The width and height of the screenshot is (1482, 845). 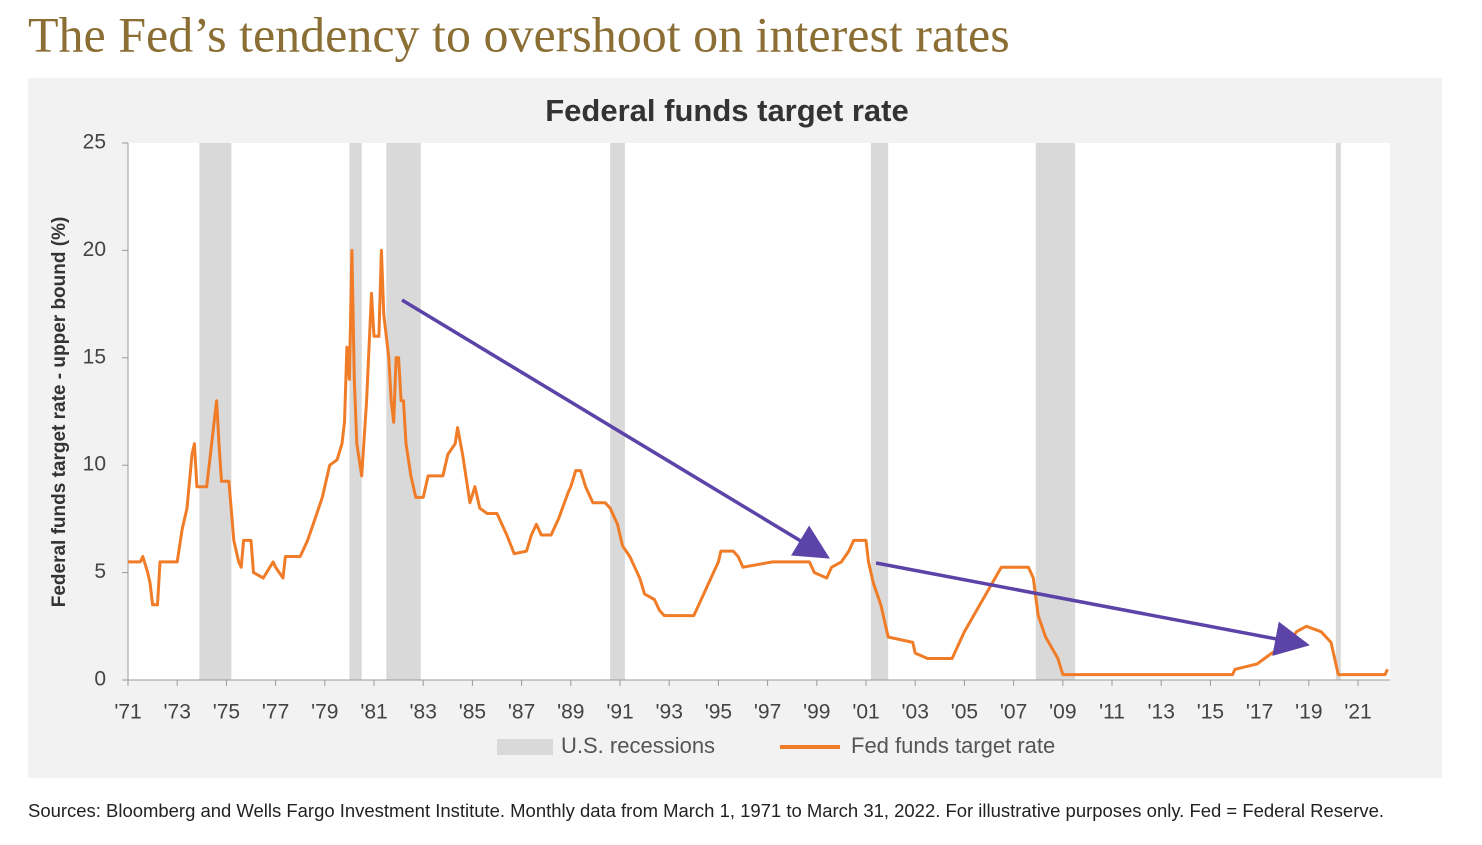 What do you see at coordinates (127, 712) in the screenshot?
I see `x-tick-label: '71` at bounding box center [127, 712].